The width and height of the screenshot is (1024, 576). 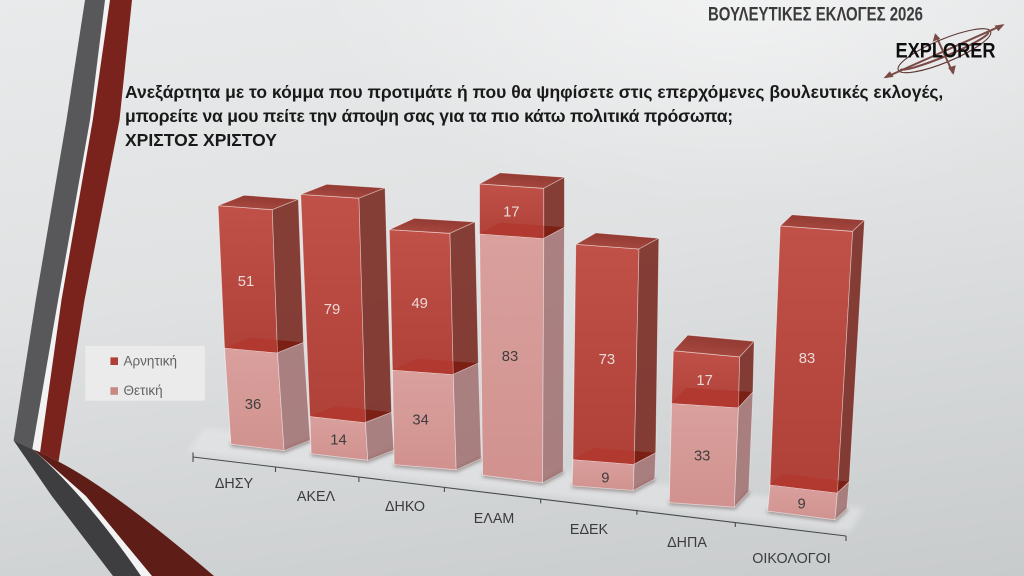 I want to click on svg-text: 79, so click(x=332, y=310).